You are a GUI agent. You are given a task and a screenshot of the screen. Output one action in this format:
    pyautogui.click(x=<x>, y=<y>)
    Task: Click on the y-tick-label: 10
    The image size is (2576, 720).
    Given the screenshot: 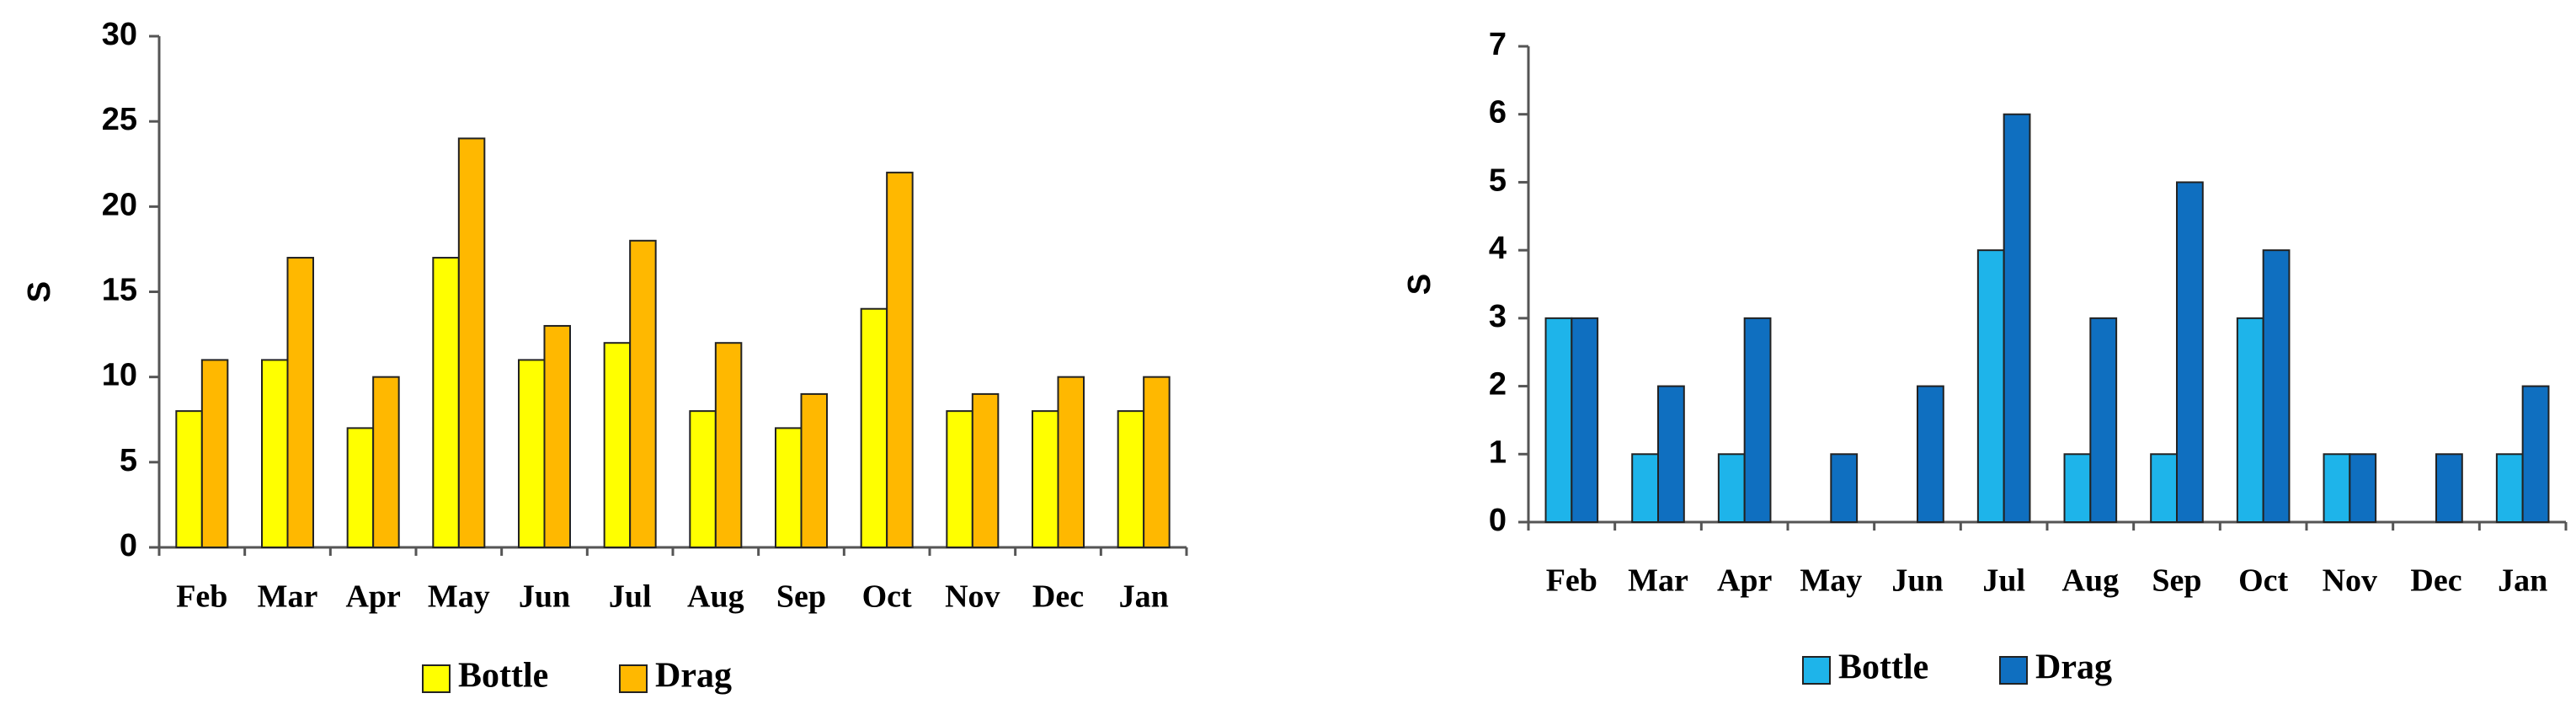 What is the action you would take?
    pyautogui.click(x=119, y=375)
    